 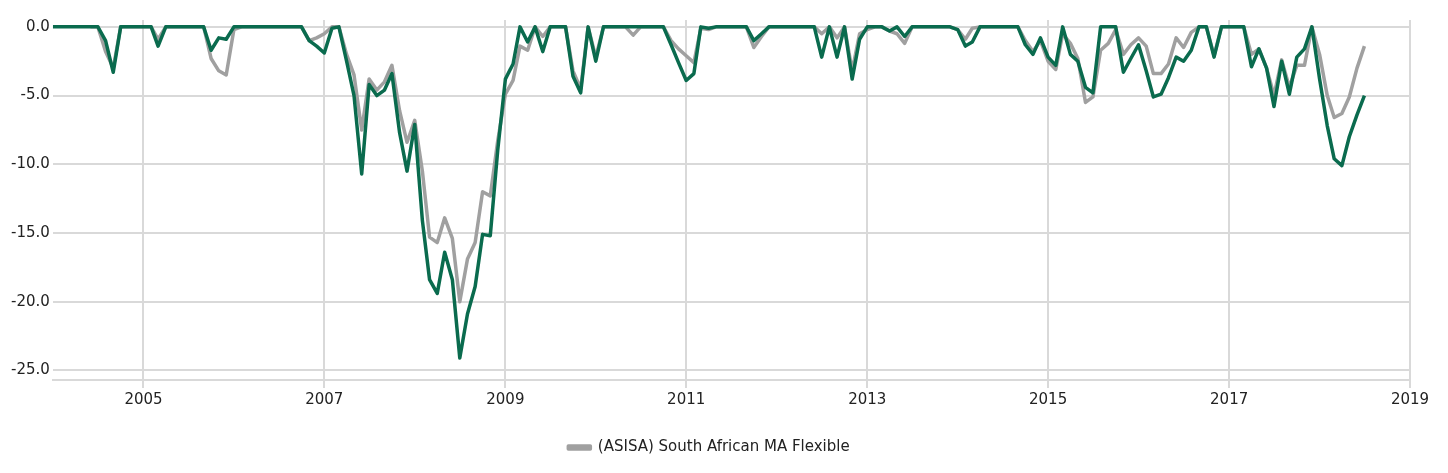 What do you see at coordinates (30, 163) in the screenshot?
I see `y-tick-label: -10.0` at bounding box center [30, 163].